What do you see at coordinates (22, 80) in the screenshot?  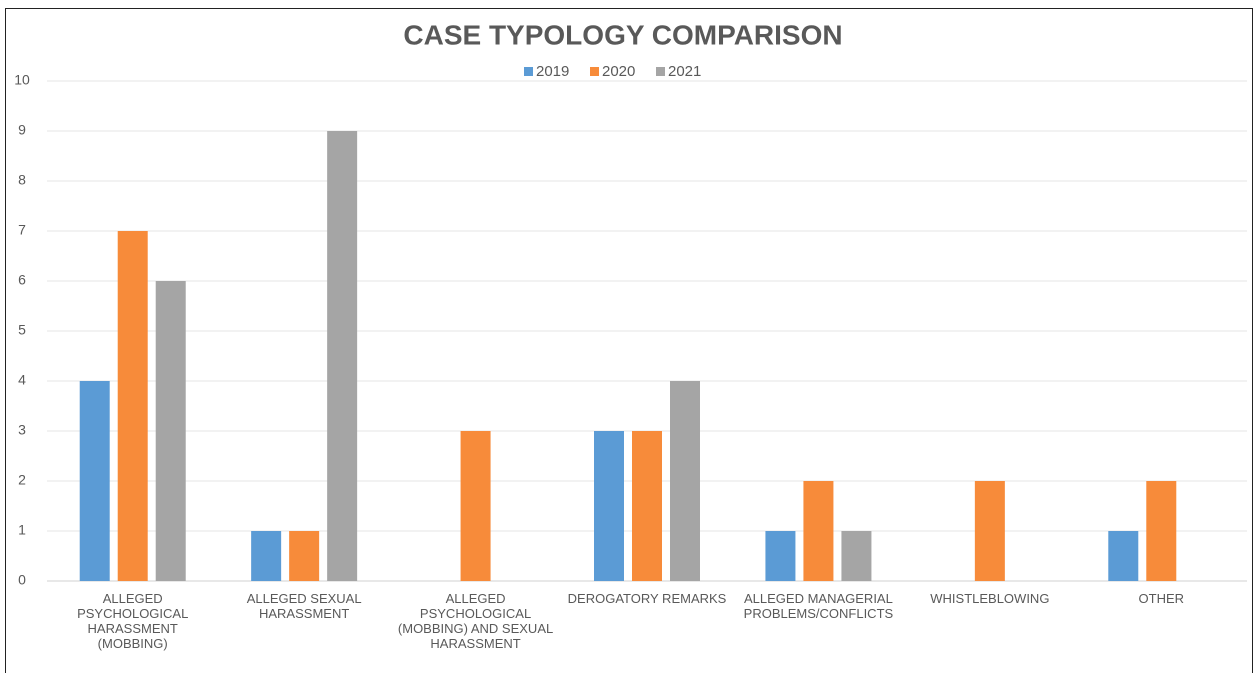 I see `y-tick-label: 10` at bounding box center [22, 80].